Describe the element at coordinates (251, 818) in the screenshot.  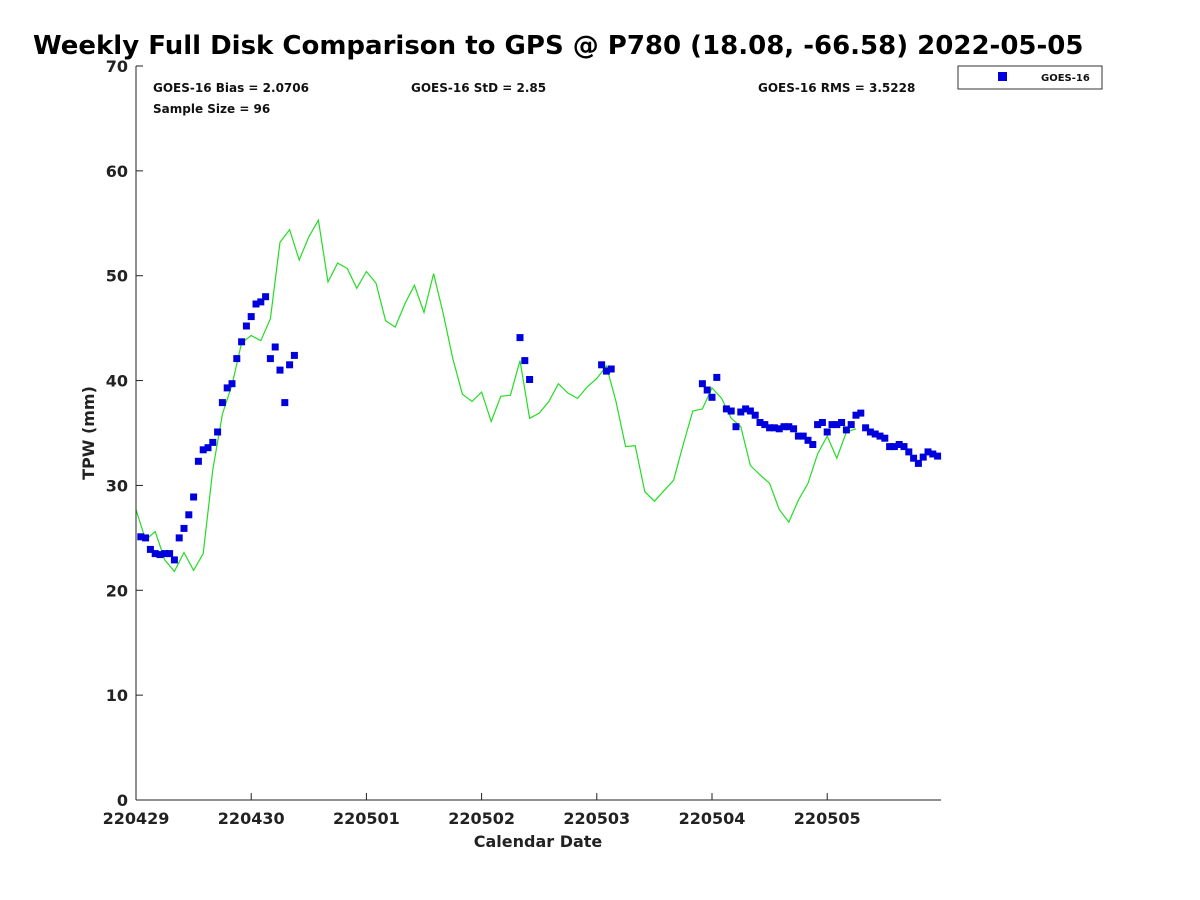
I see `x-tick-label: 220430` at that location.